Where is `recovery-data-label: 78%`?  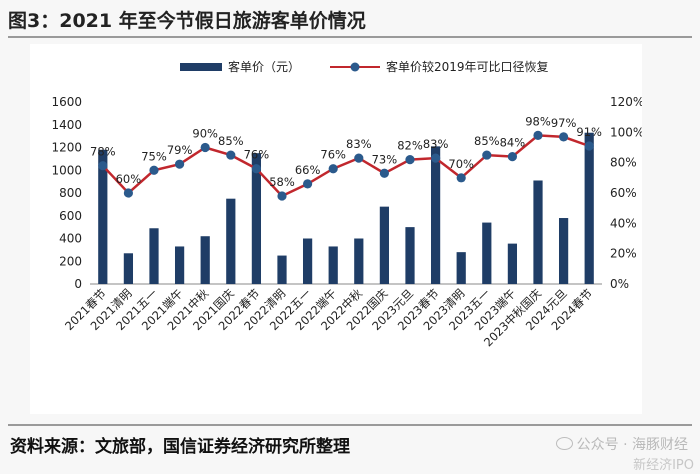 recovery-data-label: 78% is located at coordinates (103, 152).